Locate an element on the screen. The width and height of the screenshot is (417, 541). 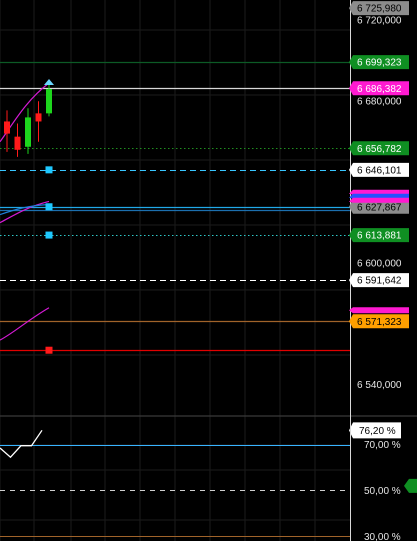
price-tag: 6 627,867 is located at coordinates (379, 206).